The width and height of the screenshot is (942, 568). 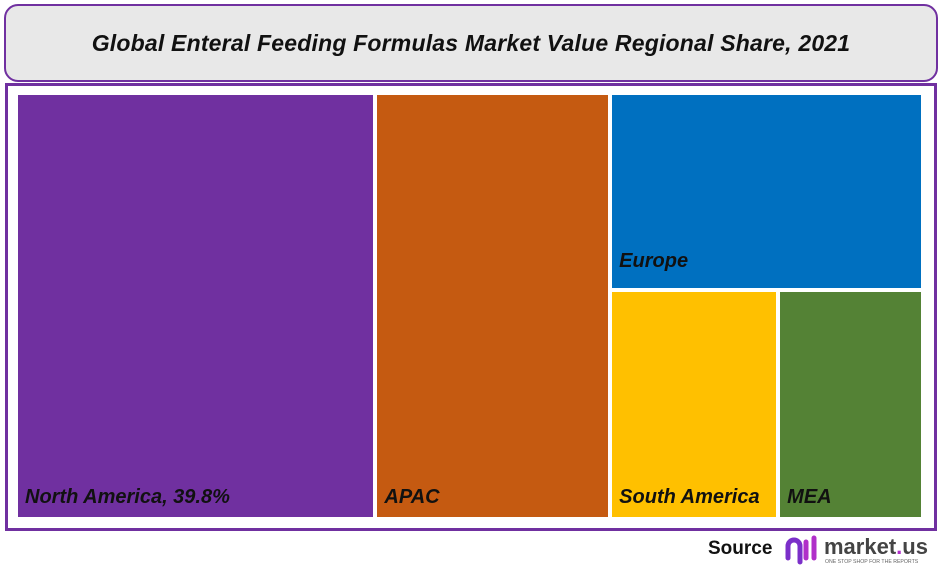 What do you see at coordinates (766, 192) in the screenshot?
I see `tile-europe: Europe` at bounding box center [766, 192].